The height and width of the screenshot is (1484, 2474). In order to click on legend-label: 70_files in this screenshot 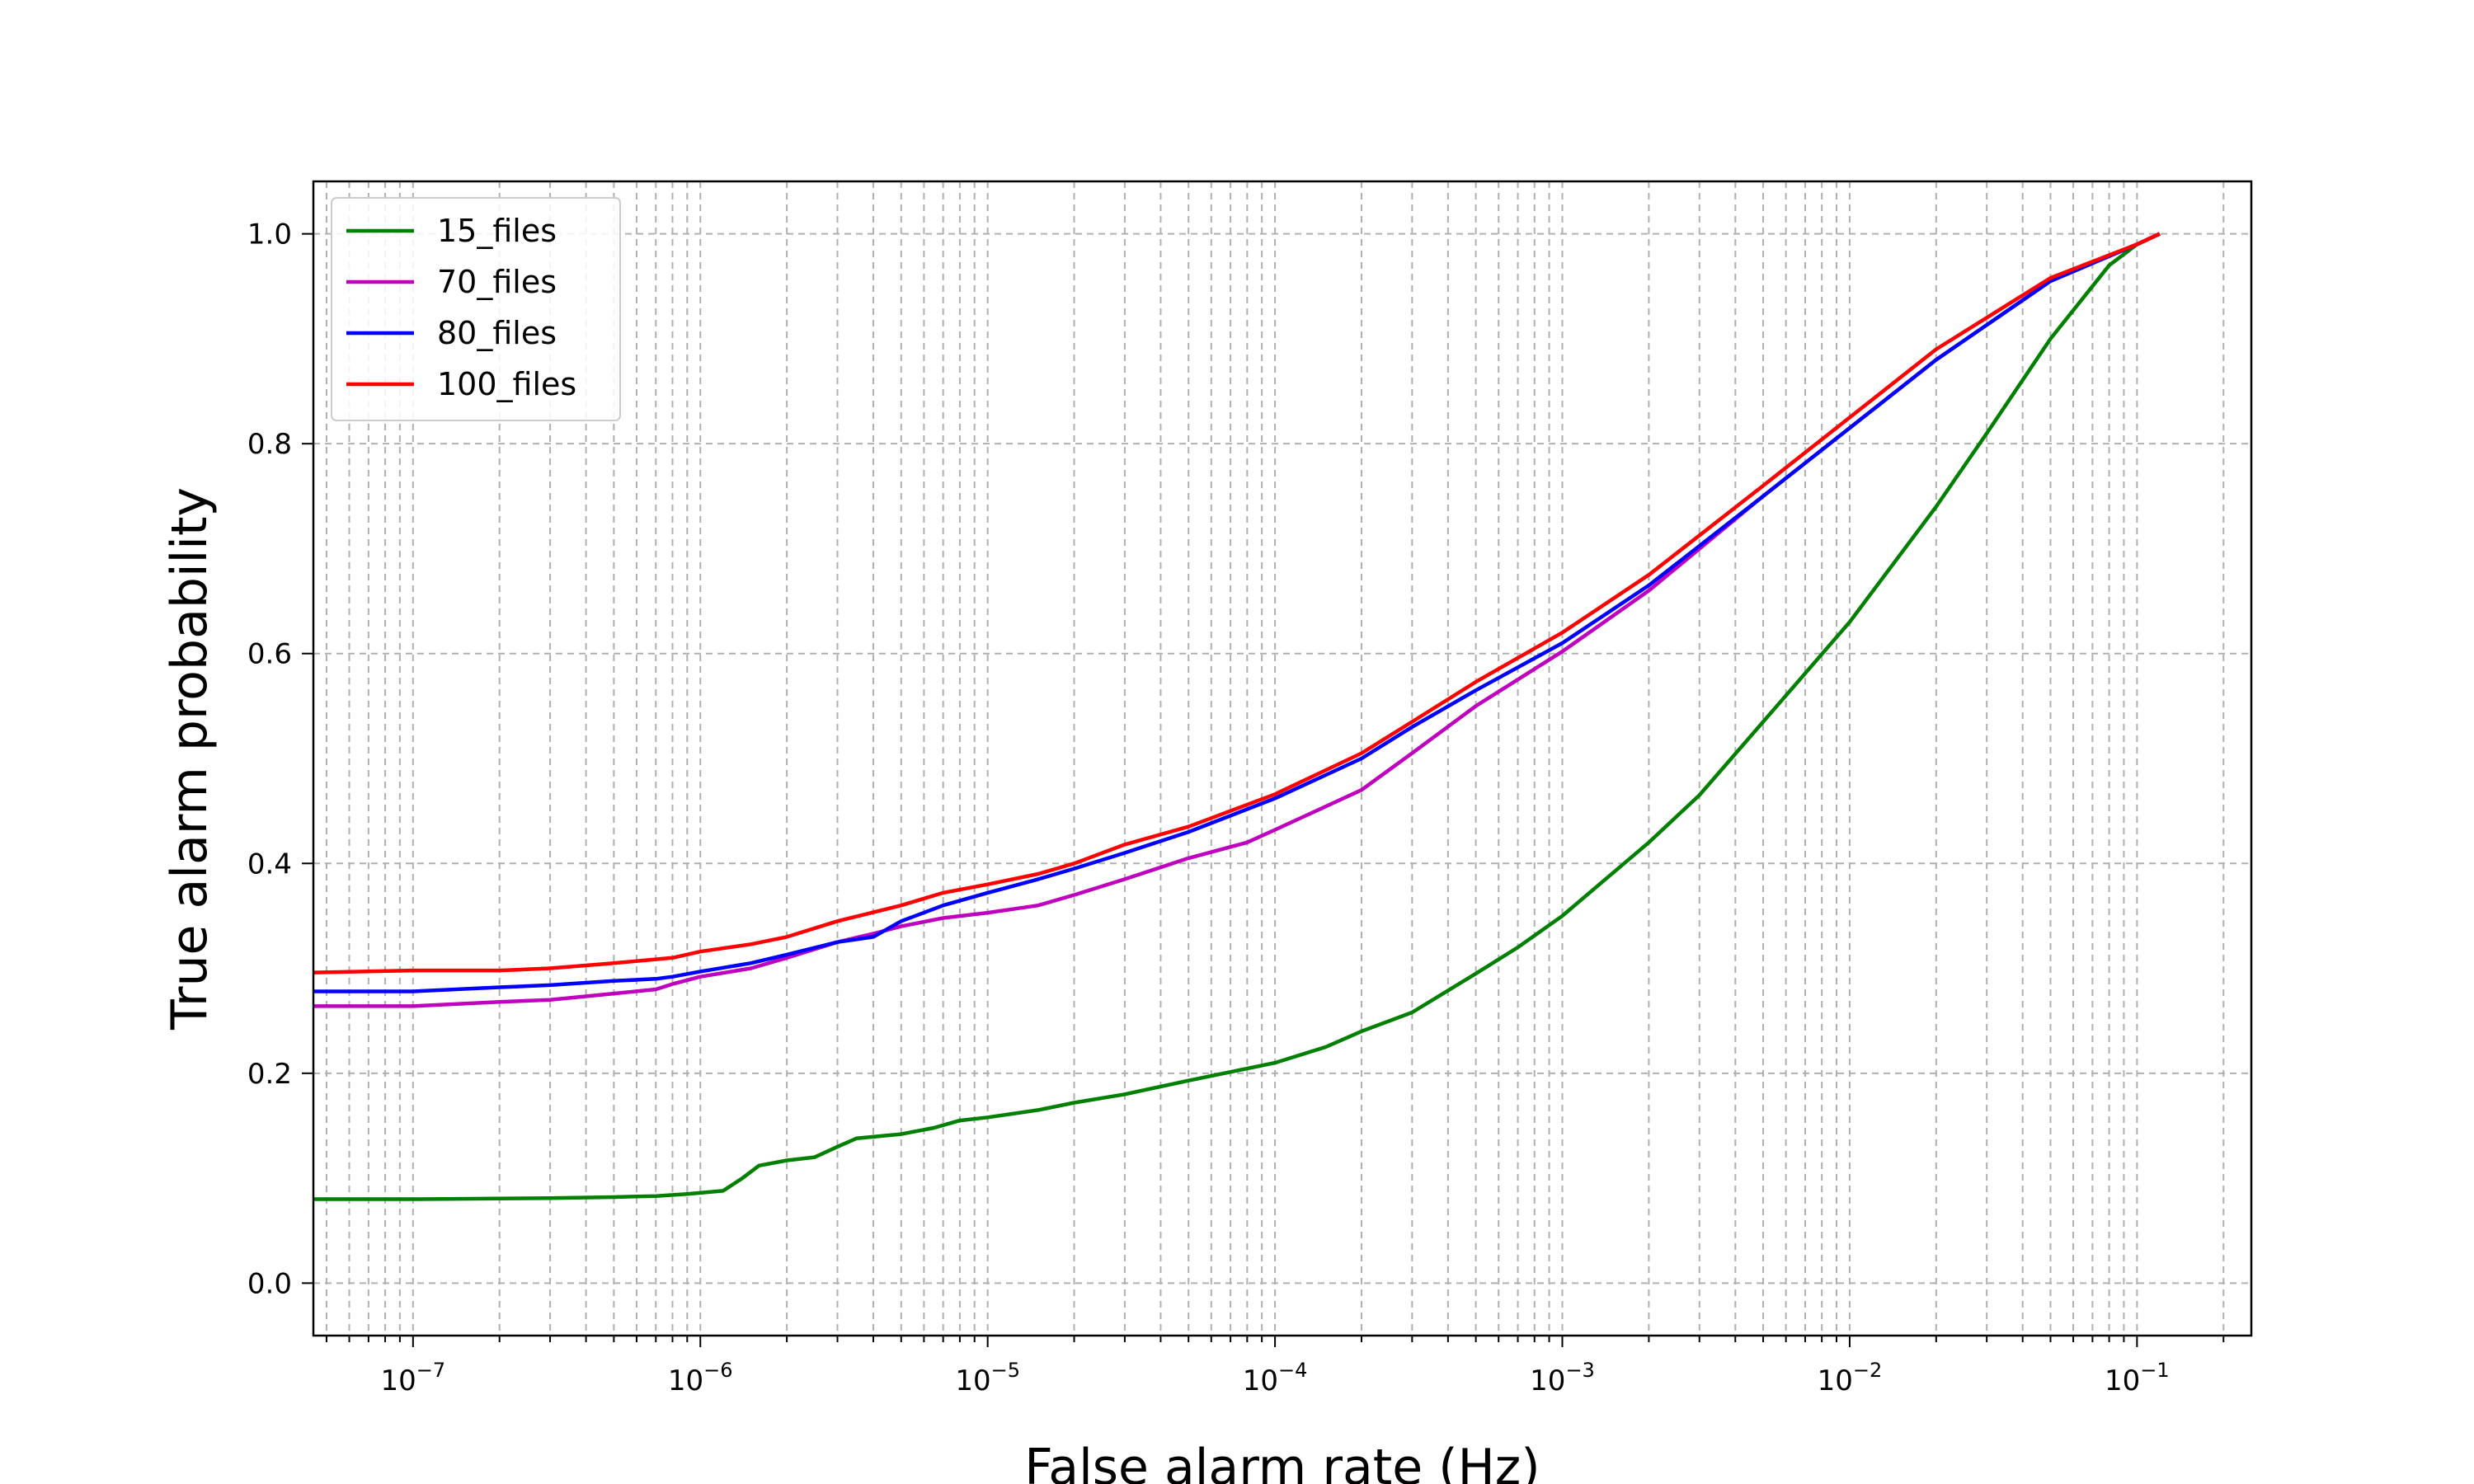, I will do `click(497, 282)`.